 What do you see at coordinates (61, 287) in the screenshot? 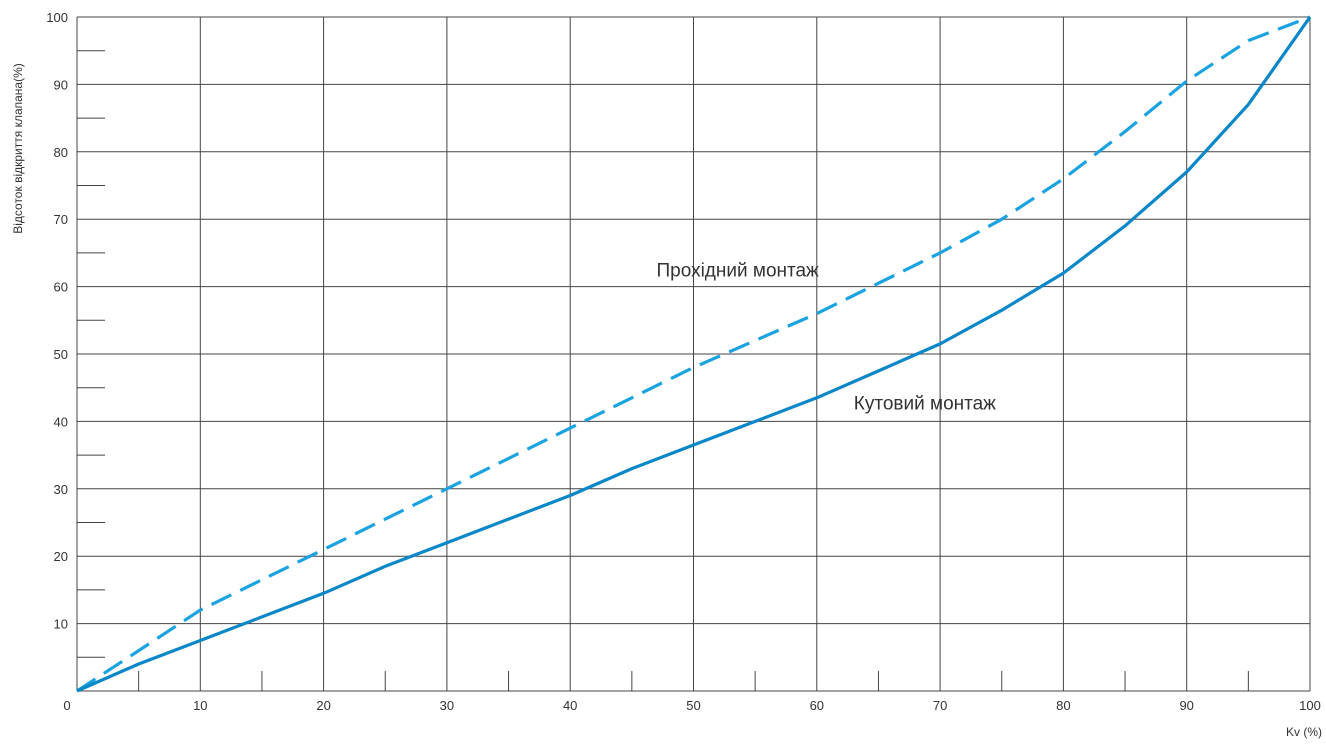
I see `y-tick-label: 60` at bounding box center [61, 287].